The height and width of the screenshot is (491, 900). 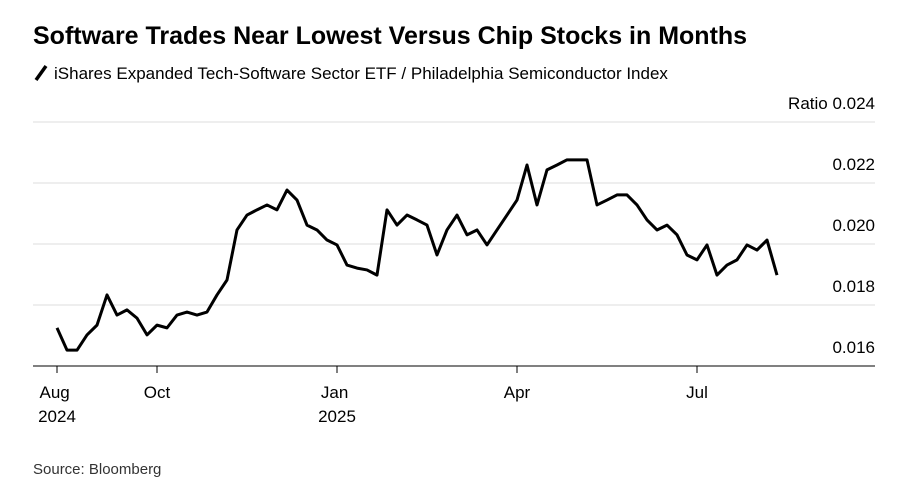 I want to click on y-tick-label: Ratio 0.024, so click(x=831, y=103).